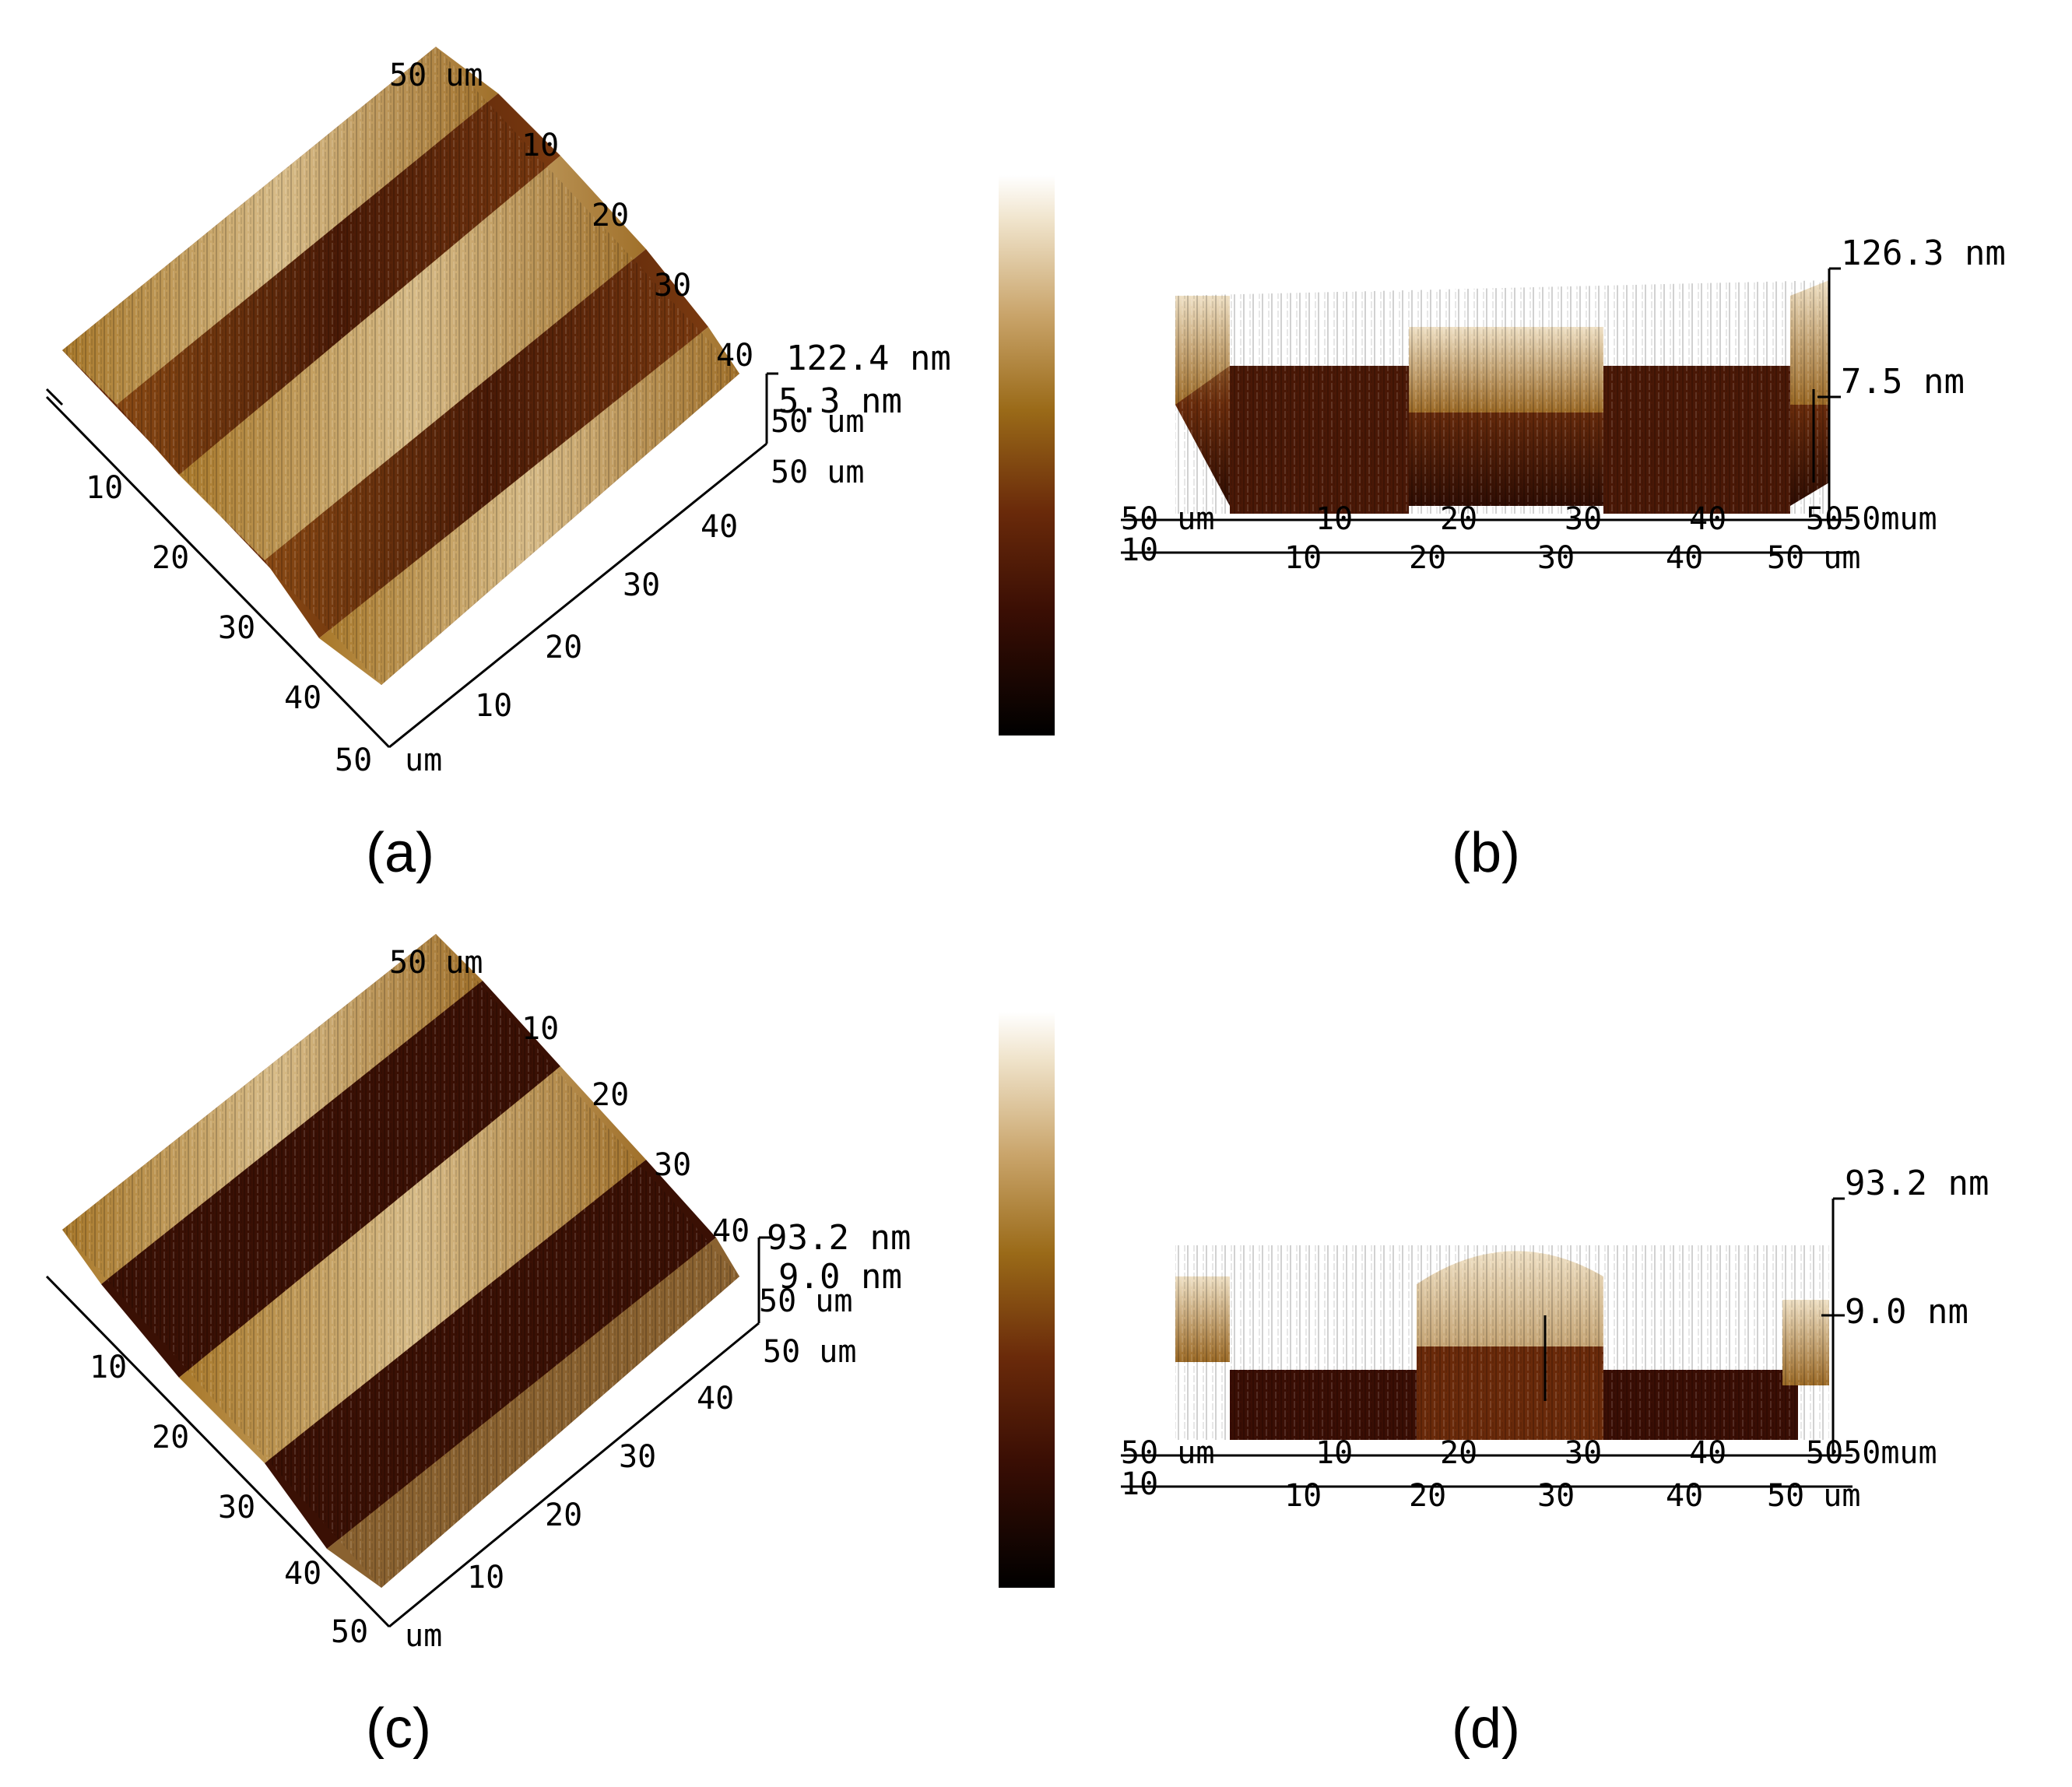  What do you see at coordinates (840, 401) in the screenshot?
I see `z-mid-label: 5.3 nm` at bounding box center [840, 401].